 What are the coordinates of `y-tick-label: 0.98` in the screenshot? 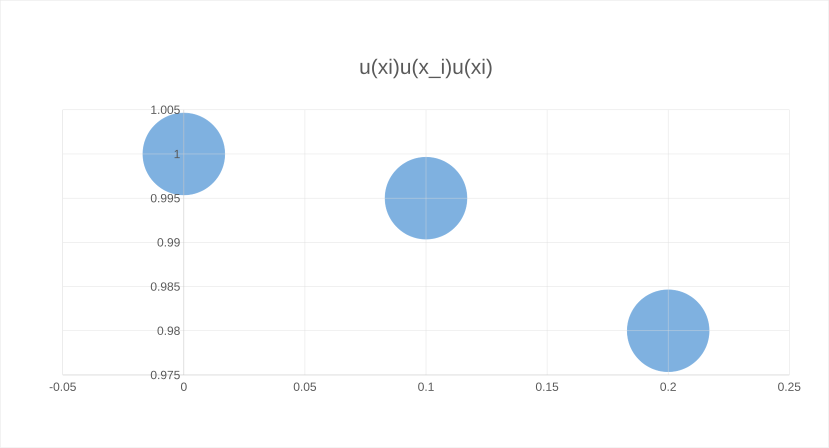 It's located at (169, 331).